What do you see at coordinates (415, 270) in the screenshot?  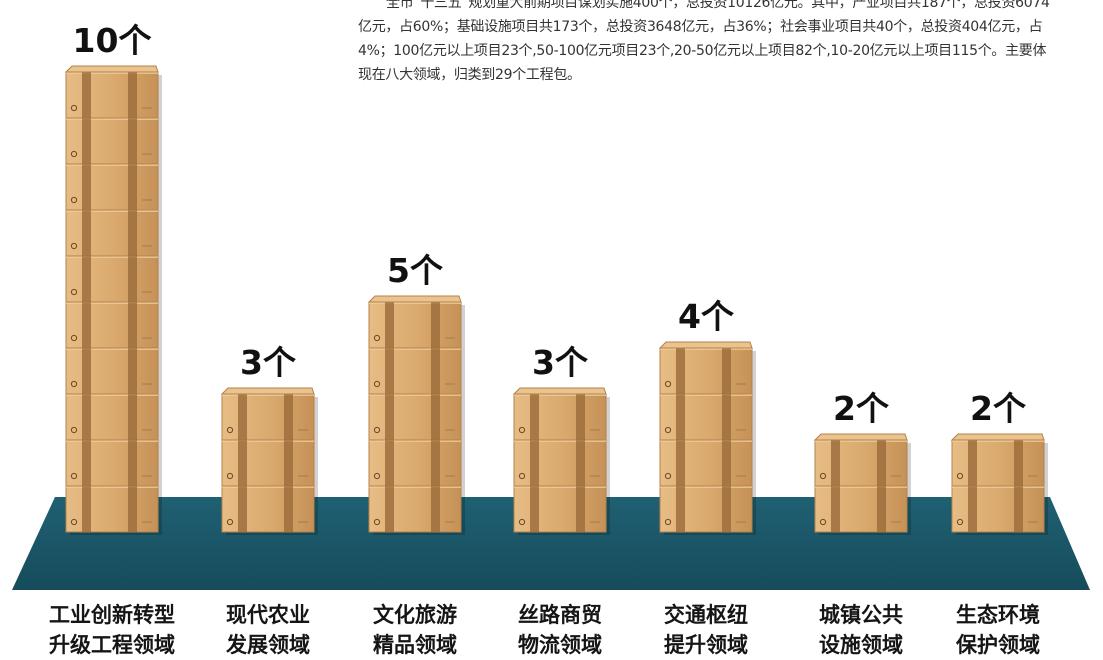 I see `data-label: 5个` at bounding box center [415, 270].